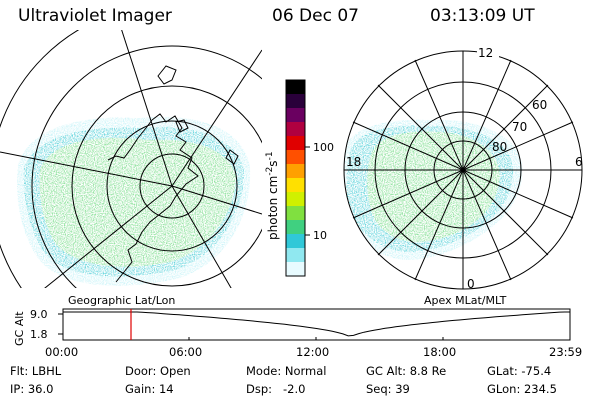 The image size is (600, 400). I want to click on ytick-label-min: 1.8, so click(39, 334).